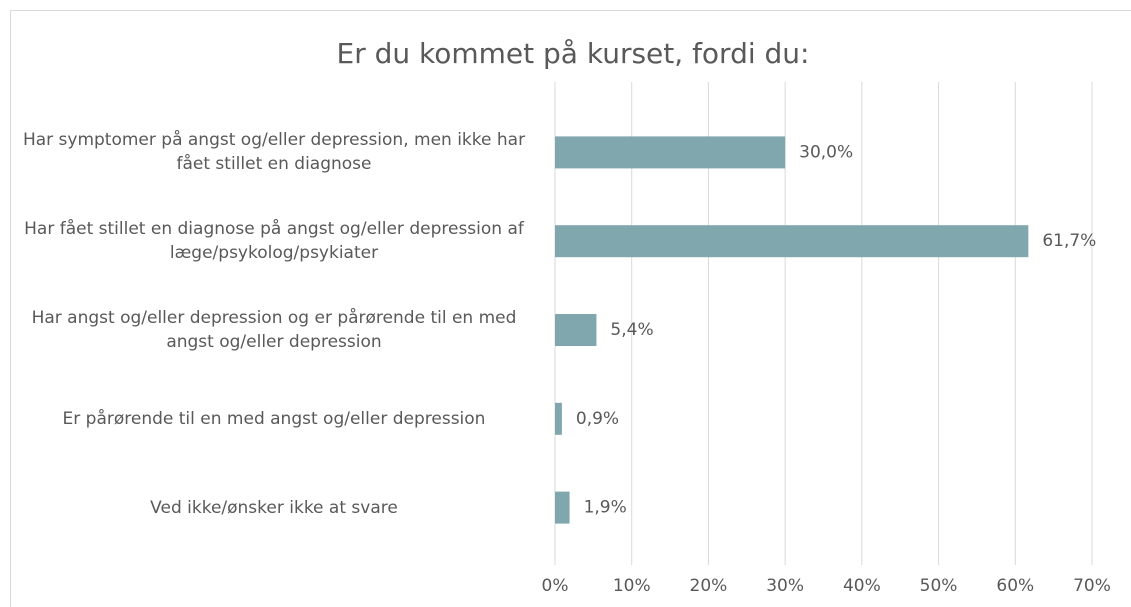 The height and width of the screenshot is (607, 1131). What do you see at coordinates (785, 586) in the screenshot?
I see `x-tick-label: 30%` at bounding box center [785, 586].